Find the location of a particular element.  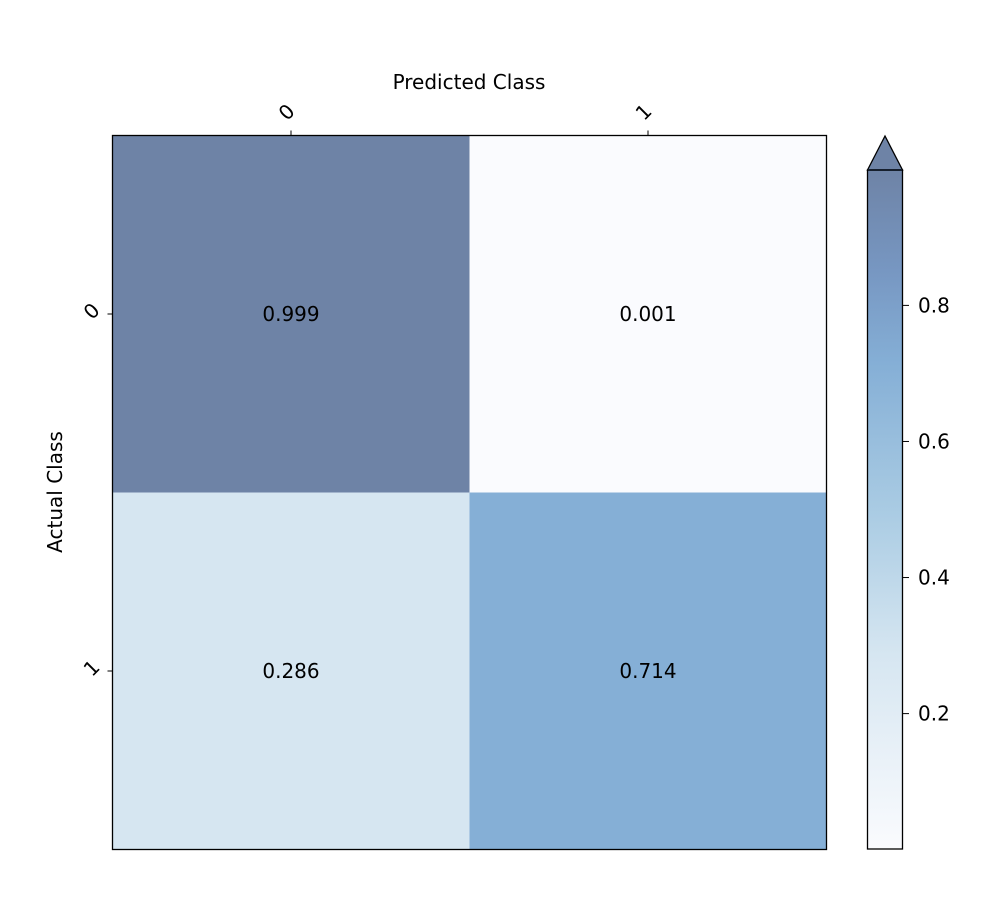

x-tick-label: 1 is located at coordinates (644, 112).